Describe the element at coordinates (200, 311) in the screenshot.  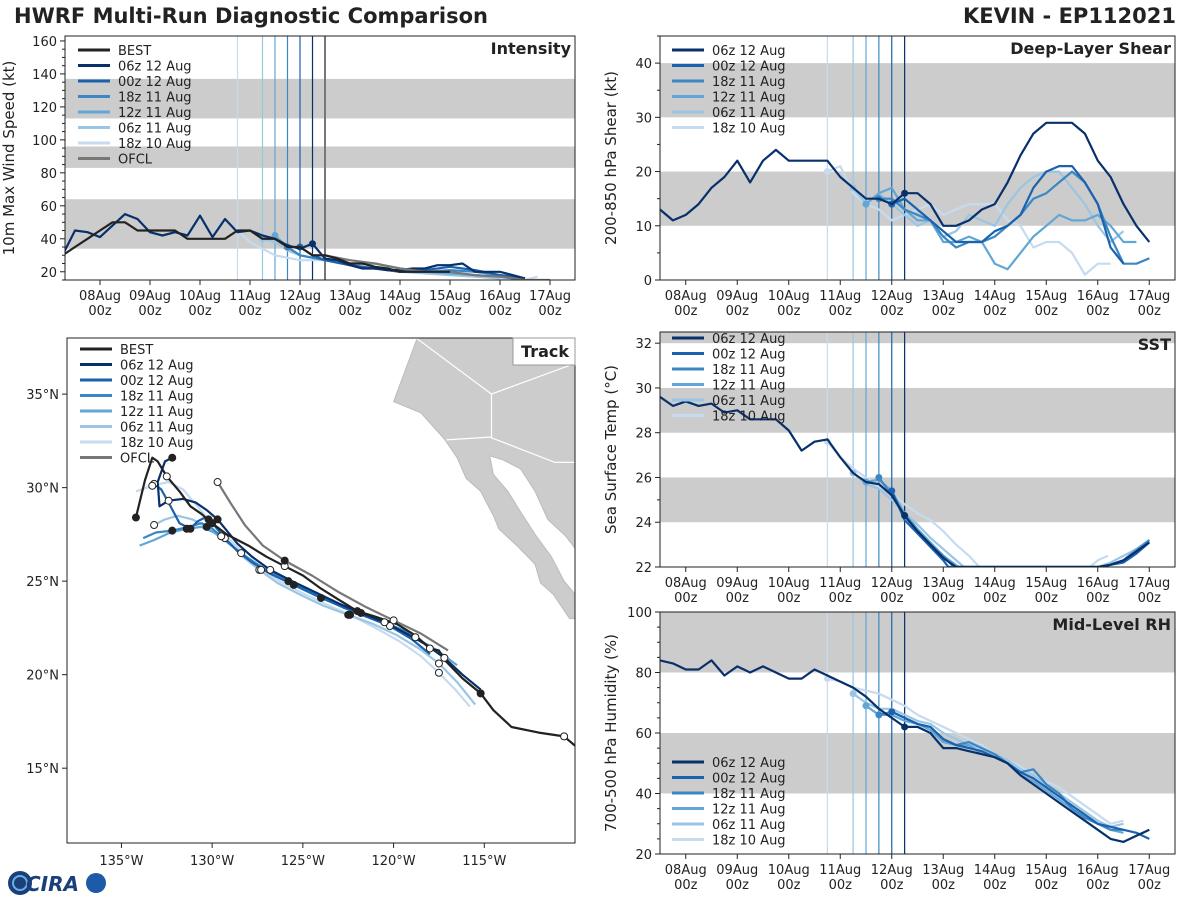
I see `intensity-xtick-hour-2: 00z` at that location.